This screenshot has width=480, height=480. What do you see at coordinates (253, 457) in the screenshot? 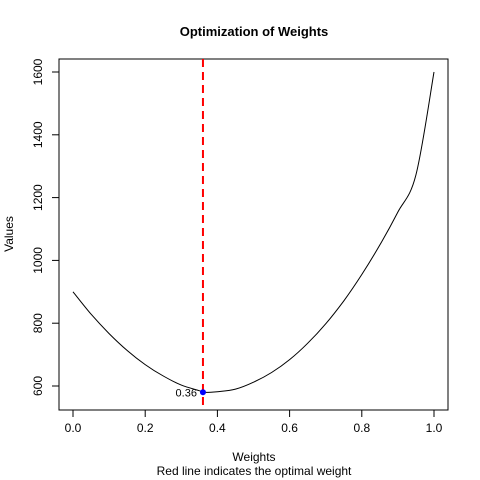
I see `x-axis-label: Weights` at bounding box center [253, 457].